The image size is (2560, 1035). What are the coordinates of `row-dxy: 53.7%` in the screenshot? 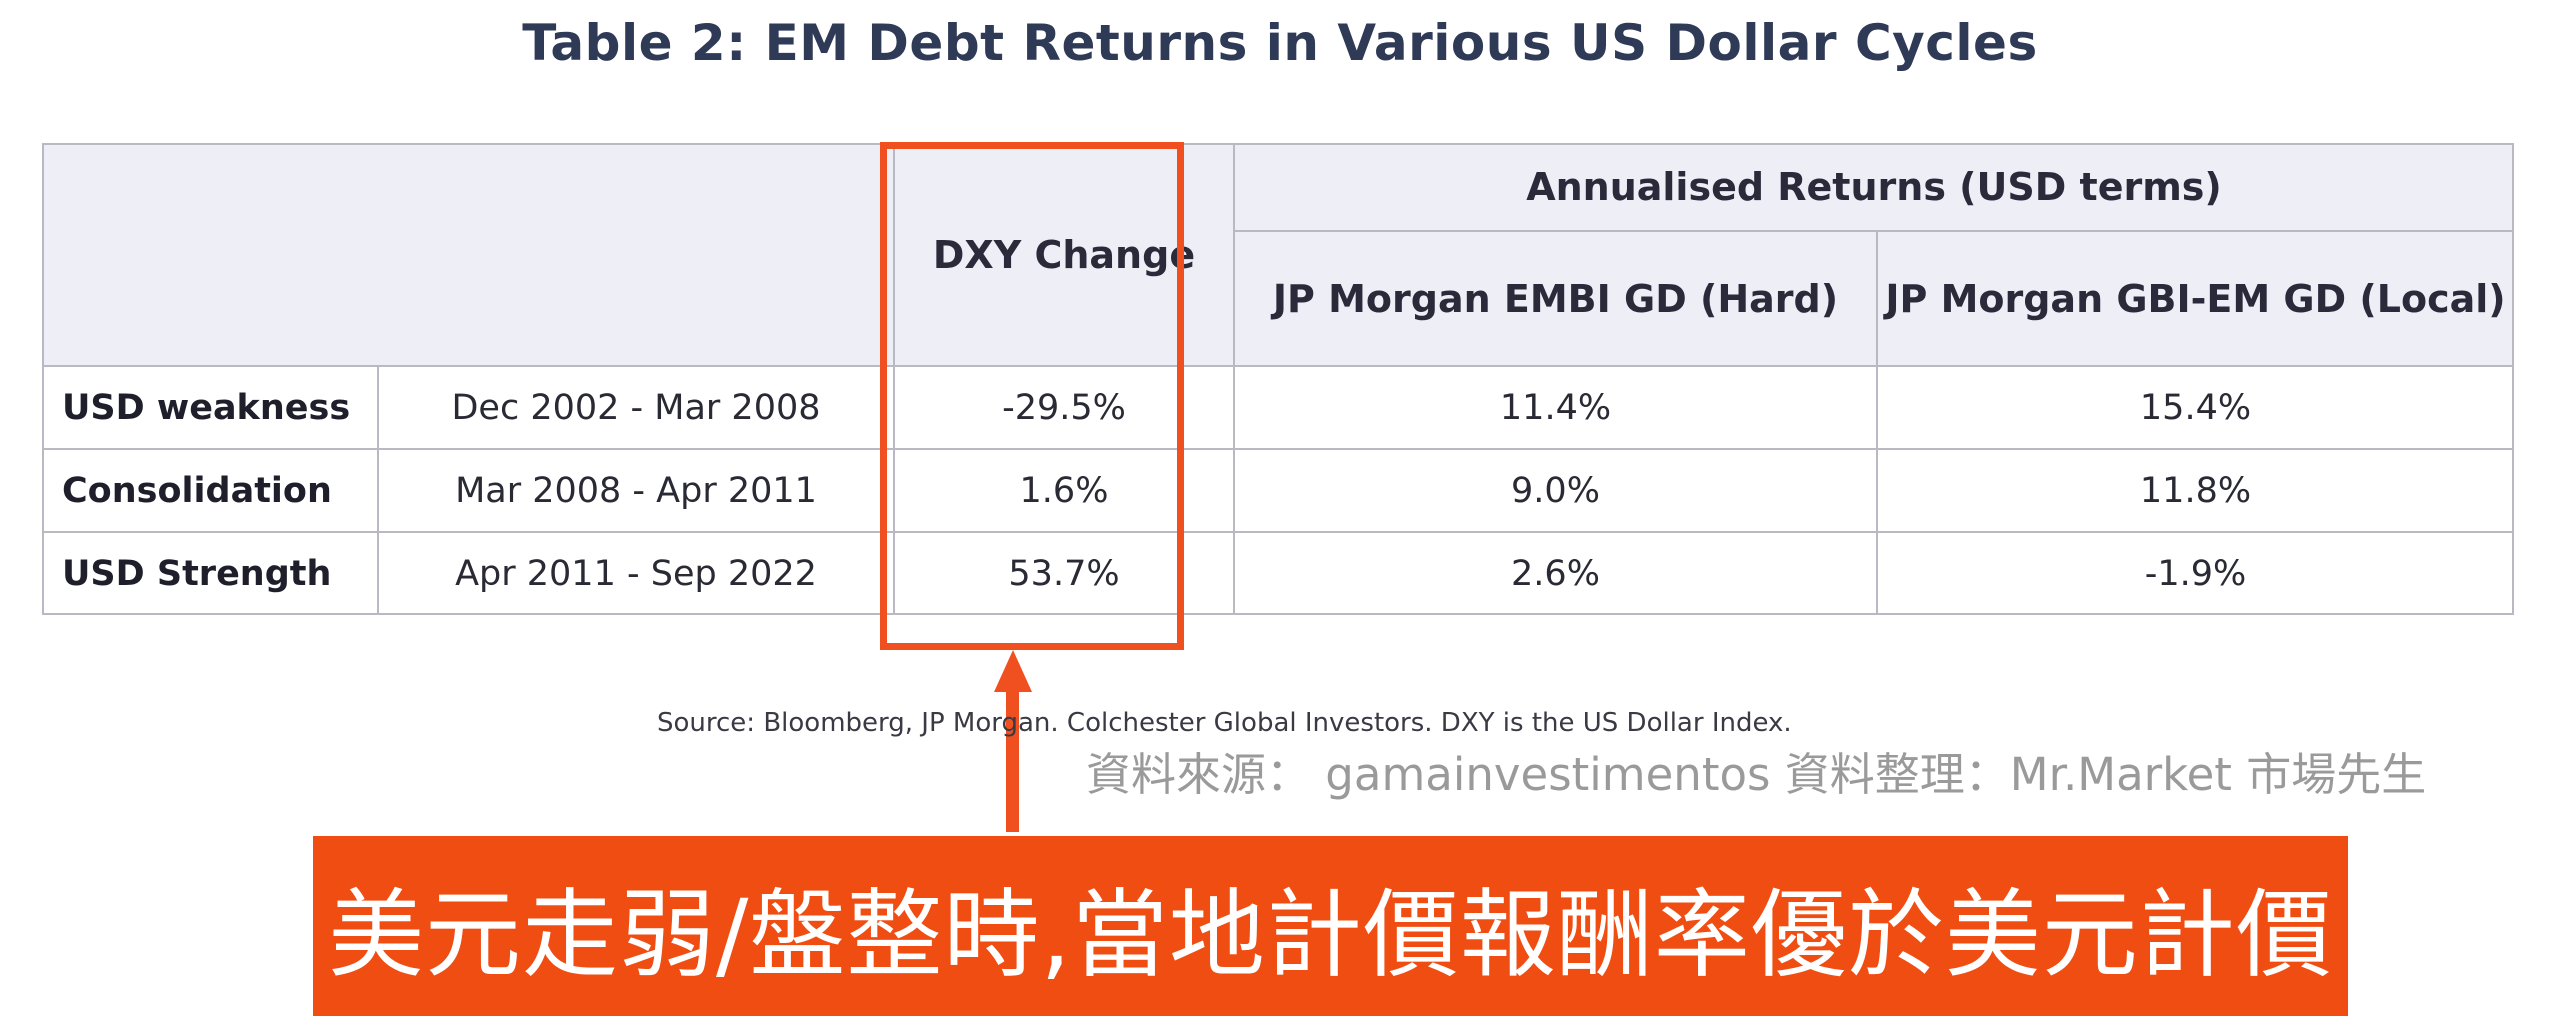 It's located at (1064, 573).